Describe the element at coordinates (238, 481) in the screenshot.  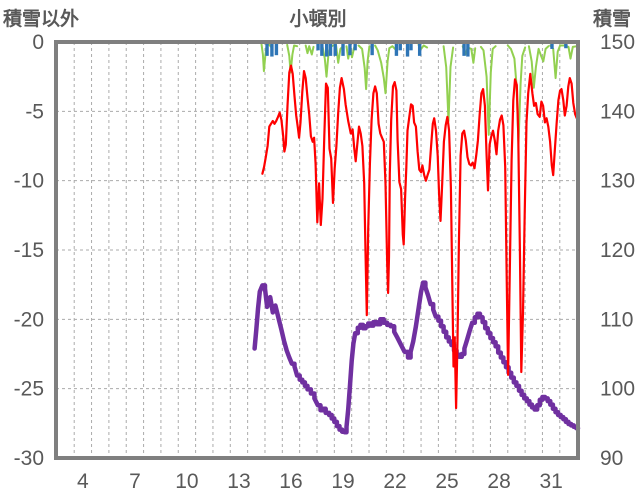
I see `x-axis-tick-label: 13` at that location.